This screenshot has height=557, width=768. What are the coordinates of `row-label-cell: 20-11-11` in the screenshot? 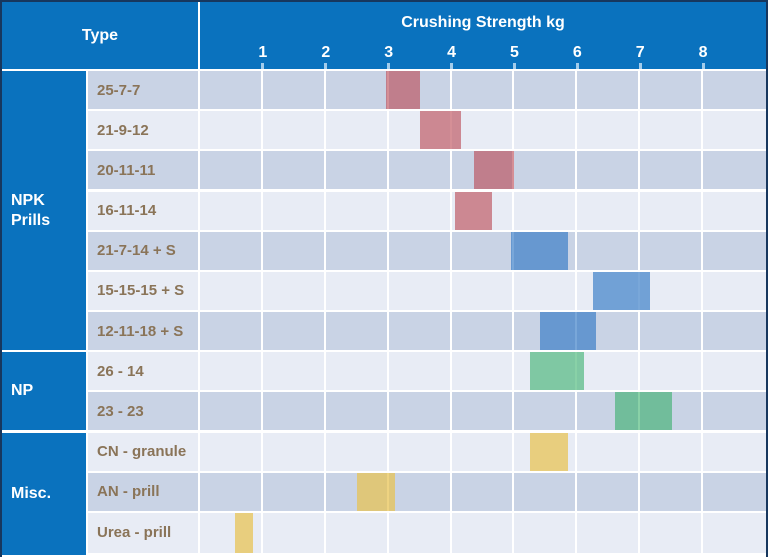 It's located at (143, 170).